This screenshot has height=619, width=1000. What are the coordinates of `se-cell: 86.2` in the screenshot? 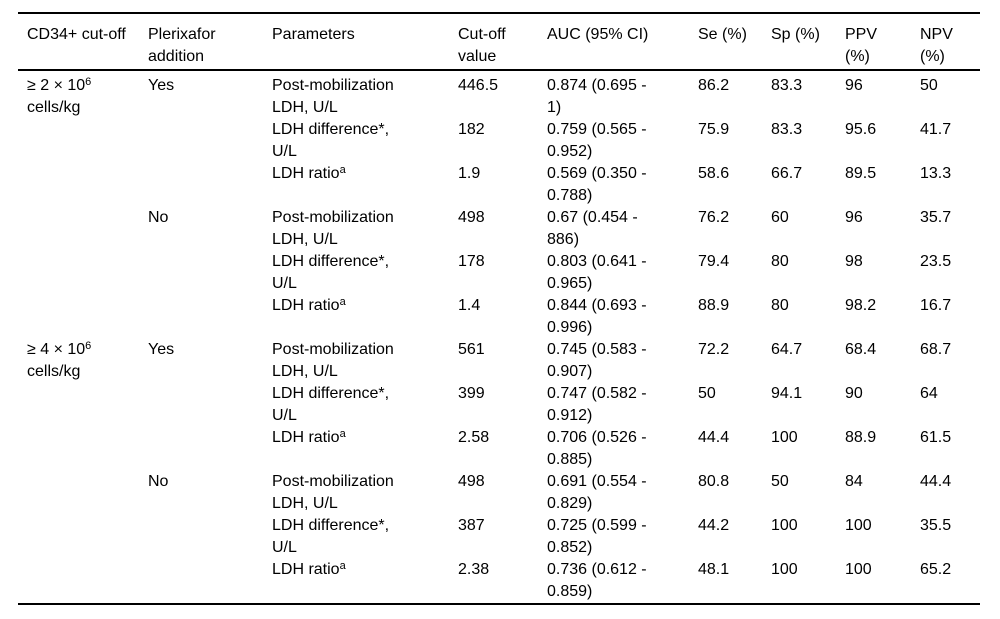 It's located at (714, 85).